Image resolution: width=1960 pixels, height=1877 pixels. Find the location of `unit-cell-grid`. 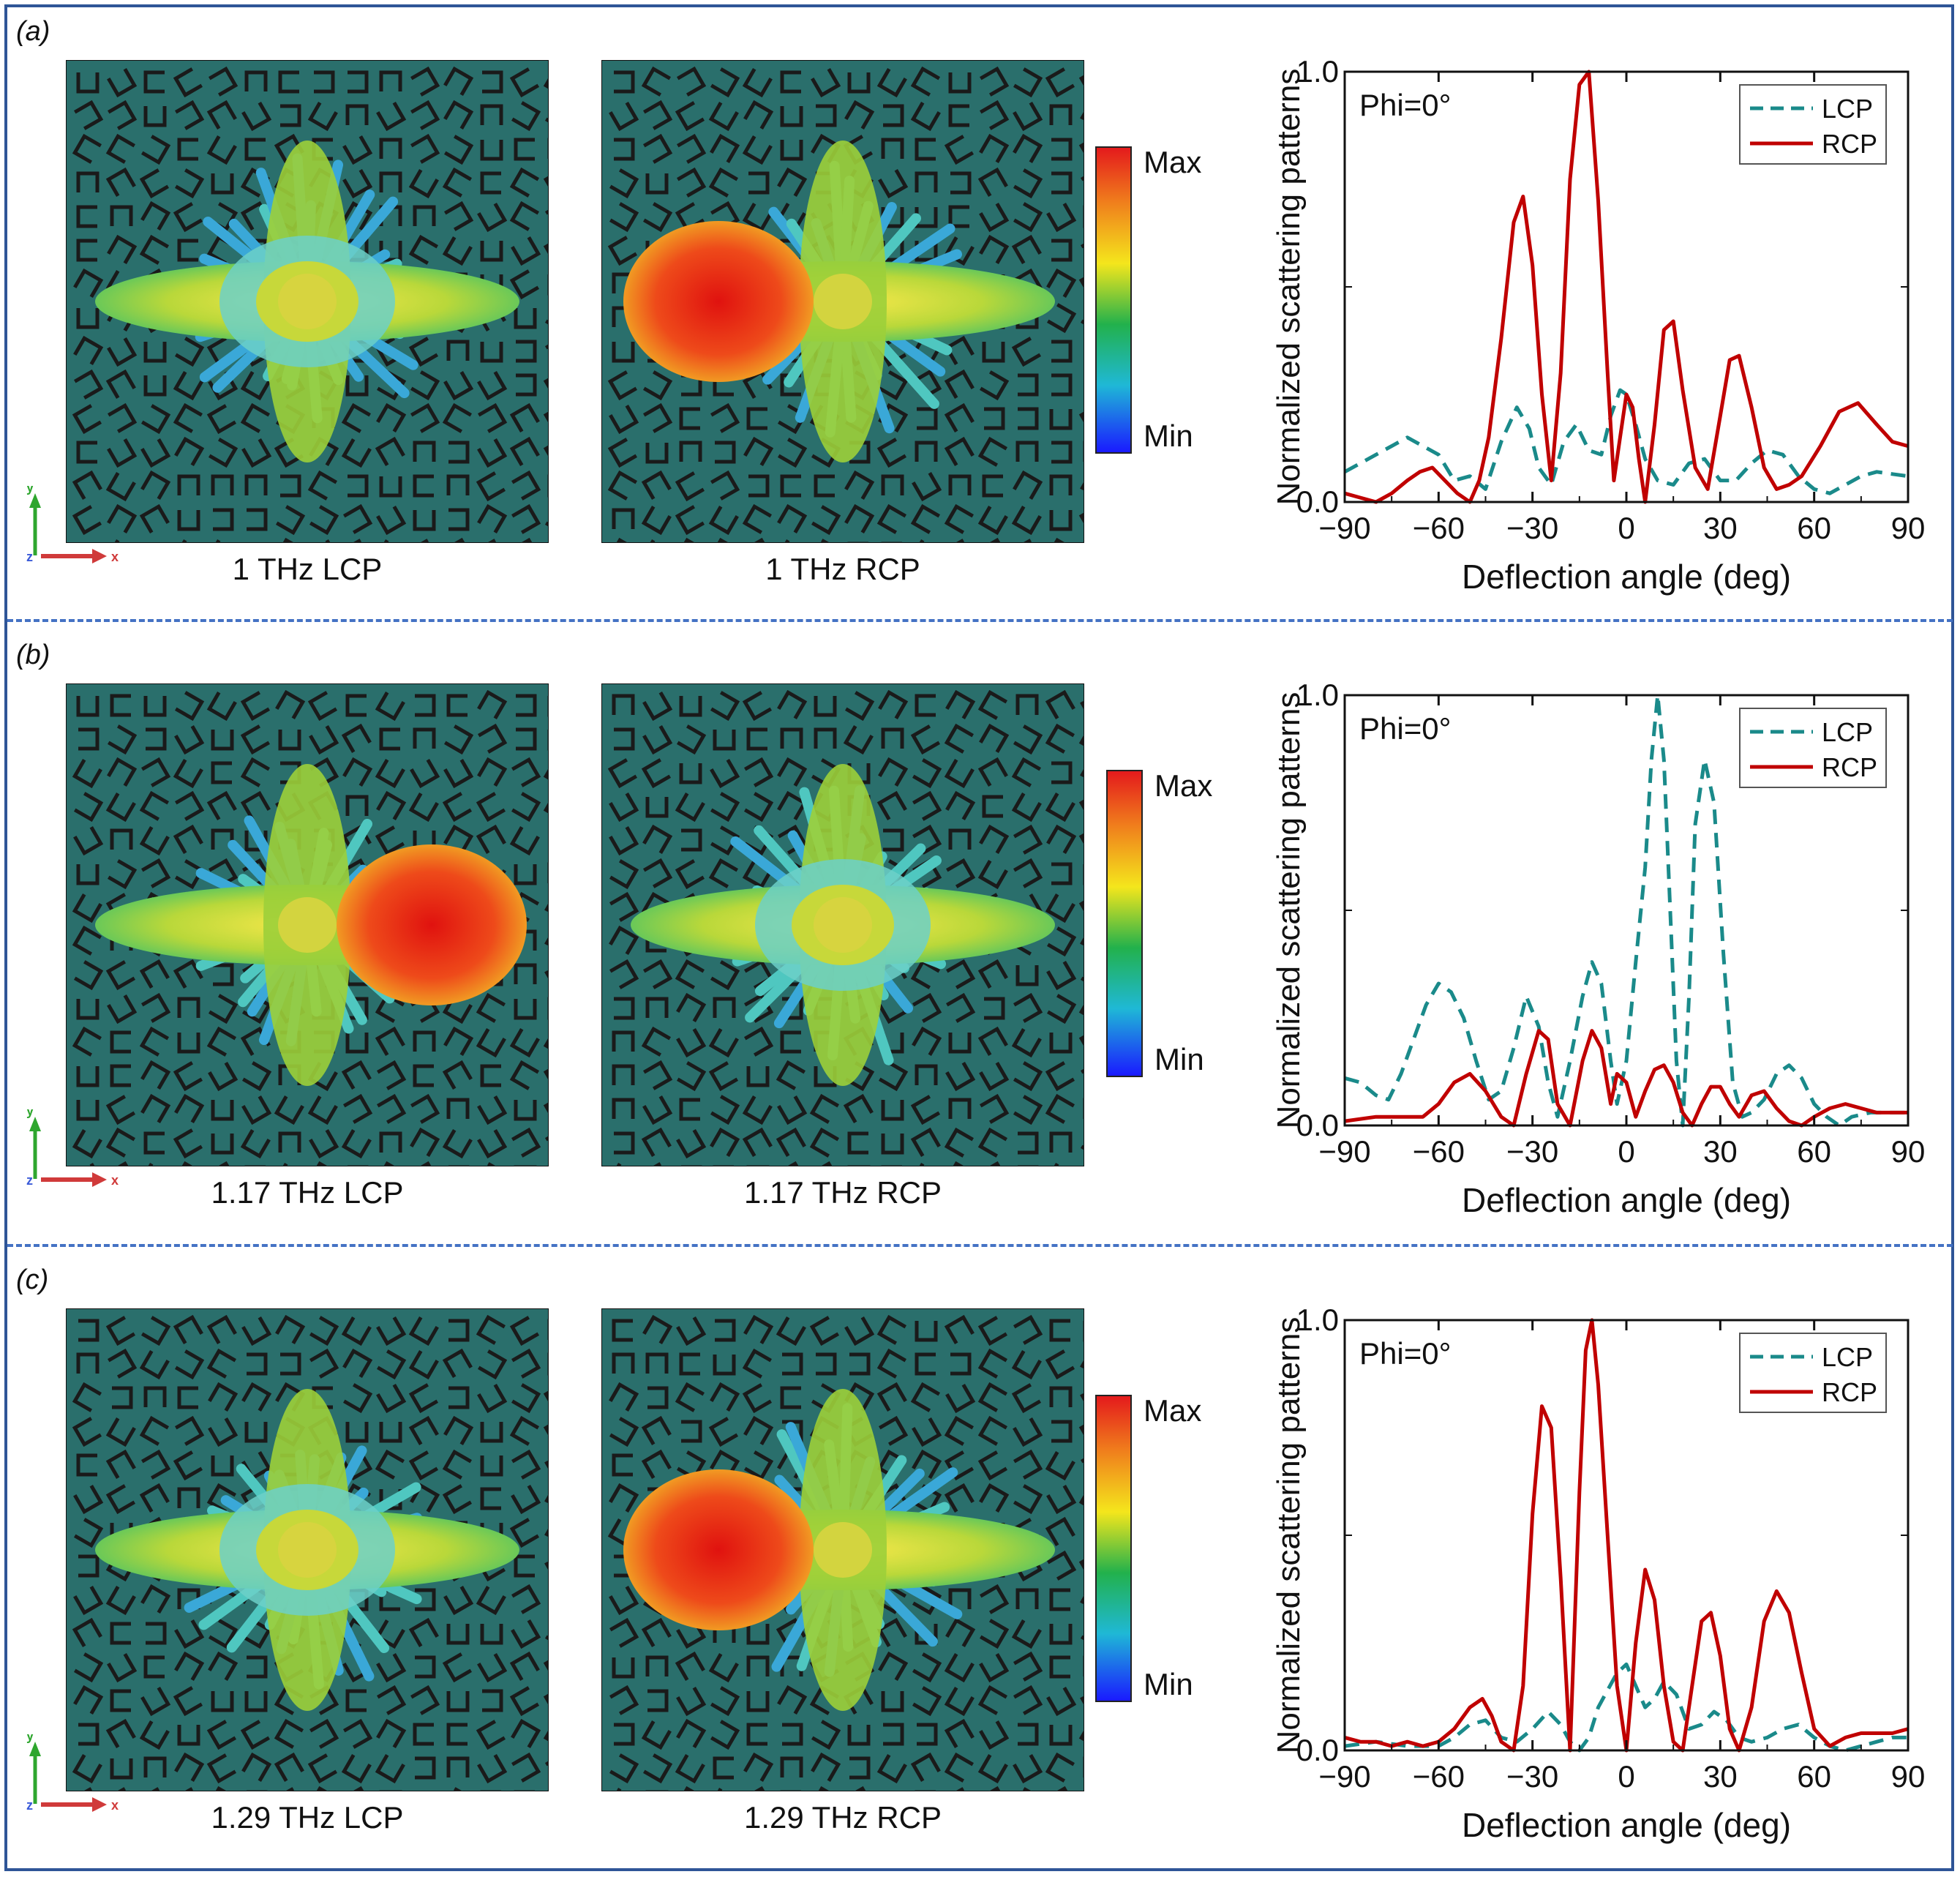

unit-cell-grid is located at coordinates (845, 304).